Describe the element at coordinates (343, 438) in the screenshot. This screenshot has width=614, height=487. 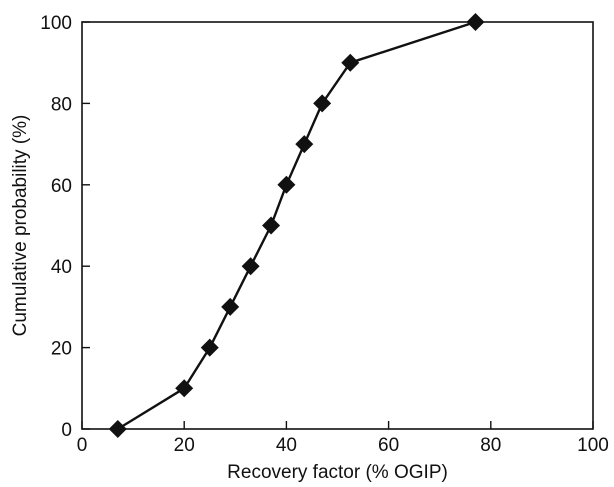
I see `x-axis-ticks: 0 20 40 60 80 100` at that location.